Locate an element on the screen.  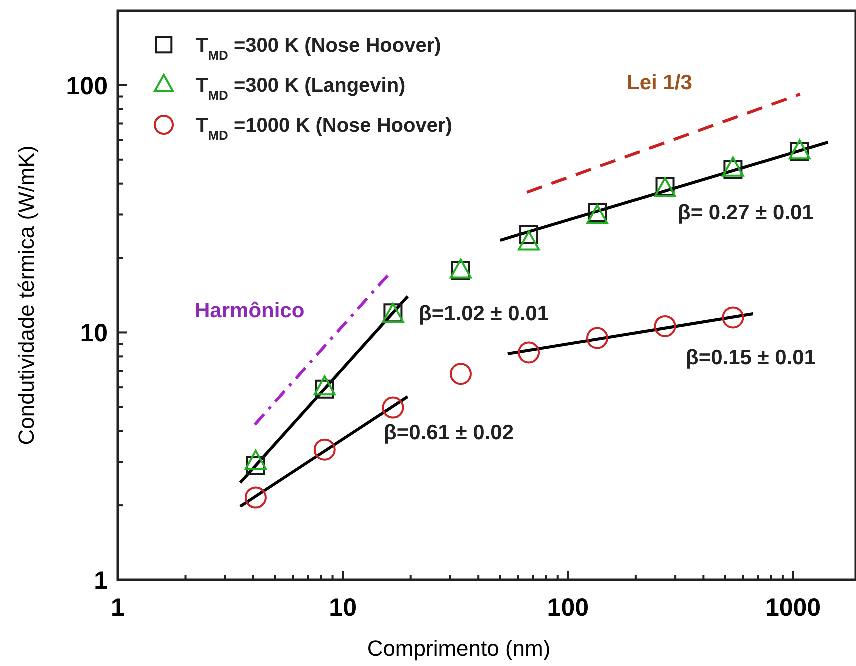
annotation: β=0.15 ± 0.01 is located at coordinates (751, 358).